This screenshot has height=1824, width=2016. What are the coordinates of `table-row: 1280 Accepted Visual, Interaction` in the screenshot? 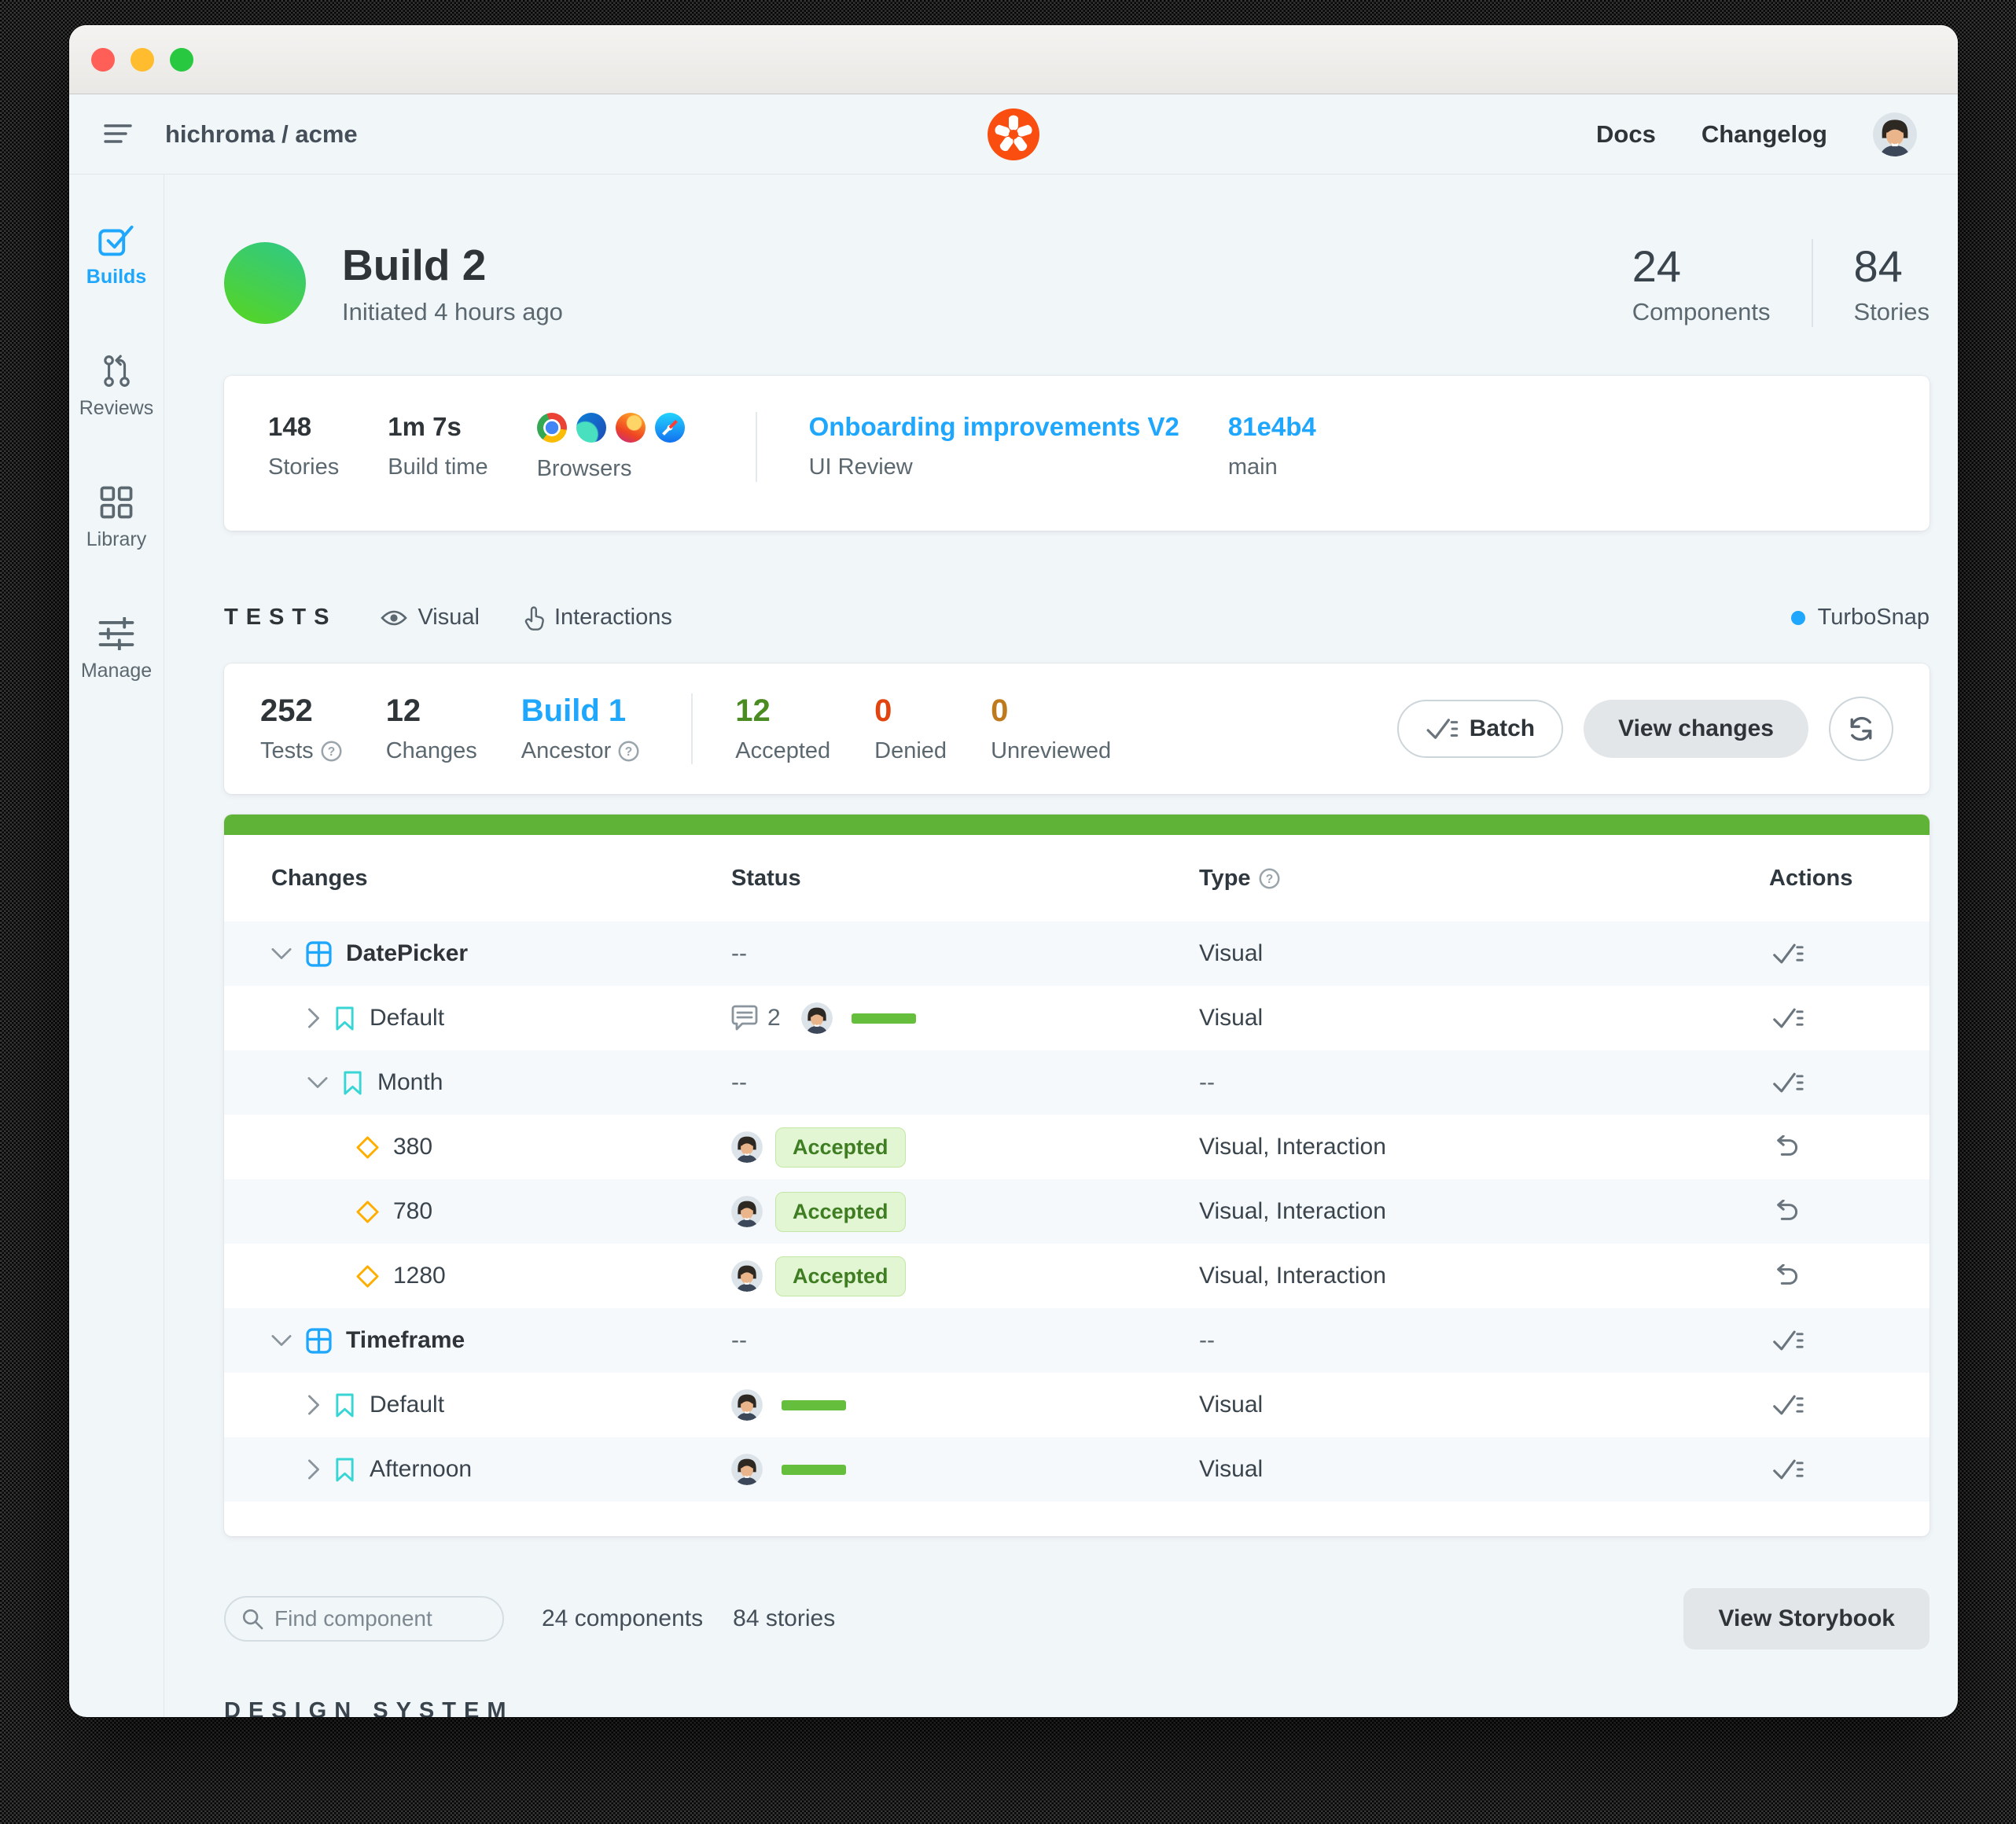 It's located at (1077, 1276).